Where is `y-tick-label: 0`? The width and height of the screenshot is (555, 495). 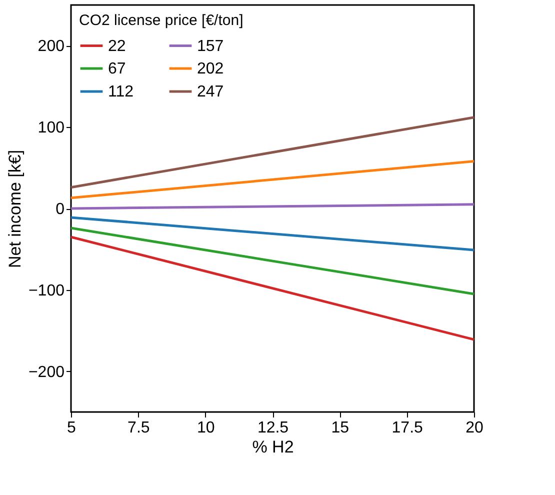 y-tick-label: 0 is located at coordinates (60, 209).